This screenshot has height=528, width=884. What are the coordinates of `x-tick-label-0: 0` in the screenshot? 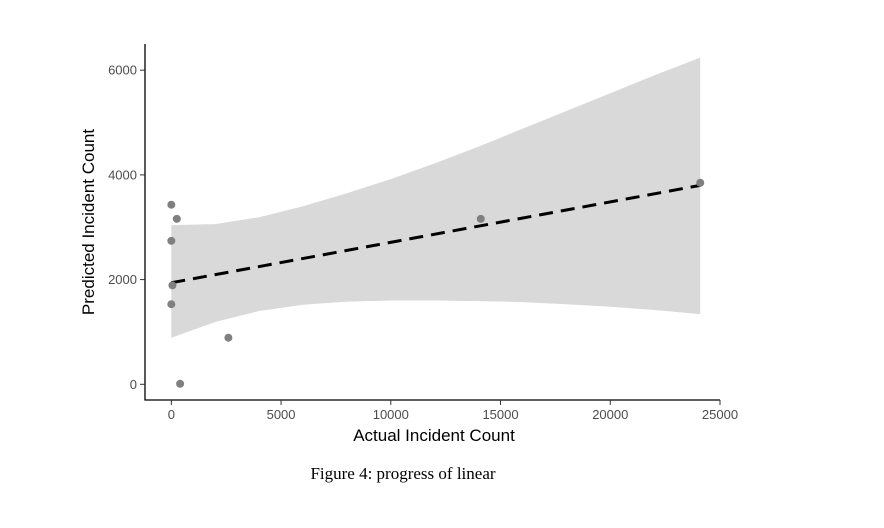 It's located at (171, 414).